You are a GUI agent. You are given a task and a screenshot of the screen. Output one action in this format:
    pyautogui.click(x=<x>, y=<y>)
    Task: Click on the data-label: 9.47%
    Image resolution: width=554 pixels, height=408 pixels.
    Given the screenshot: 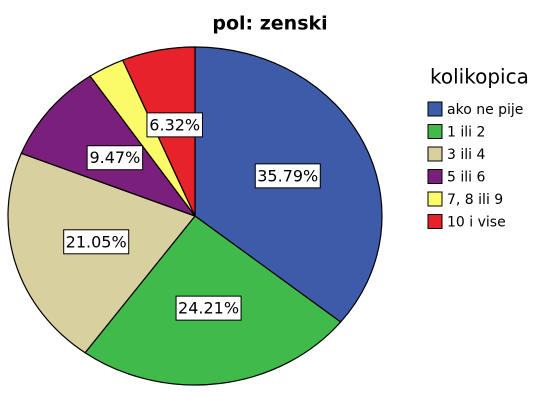 What is the action you would take?
    pyautogui.click(x=114, y=157)
    